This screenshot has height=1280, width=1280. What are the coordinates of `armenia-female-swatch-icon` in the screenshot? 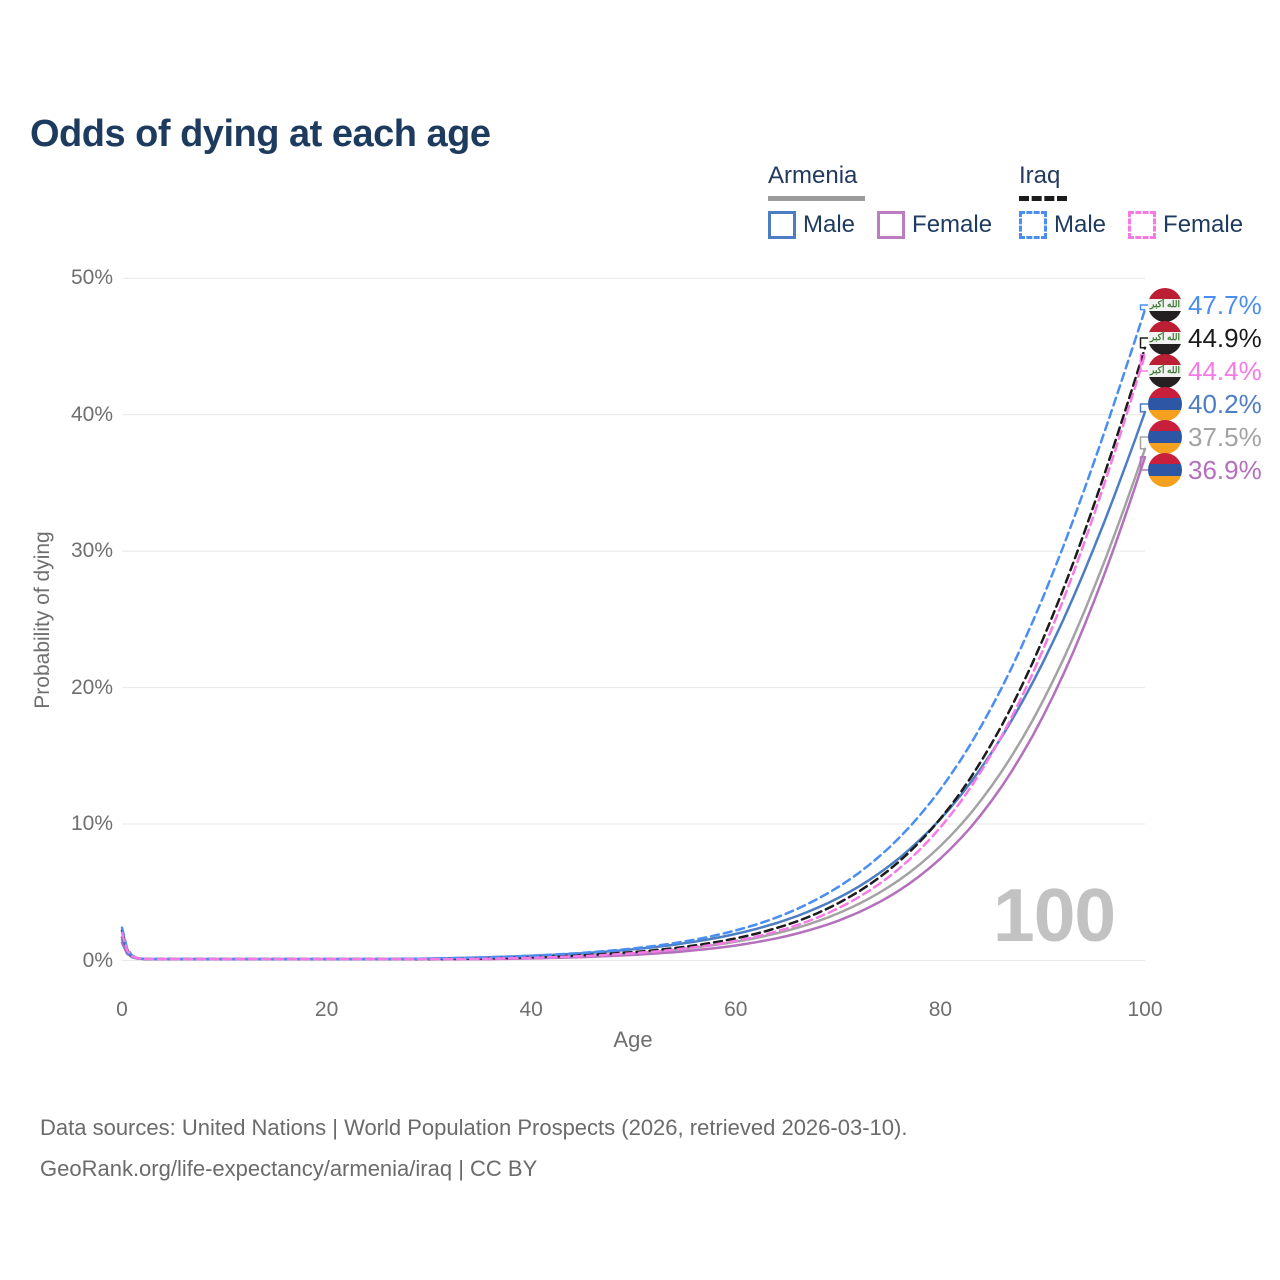 It's located at (891, 225).